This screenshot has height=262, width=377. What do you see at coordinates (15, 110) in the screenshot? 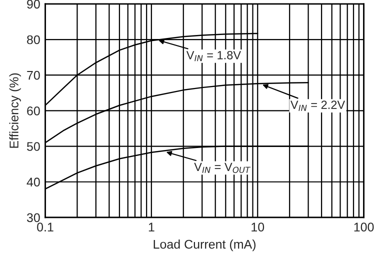
I see `y-axis-title: Efficiency (%)` at bounding box center [15, 110].